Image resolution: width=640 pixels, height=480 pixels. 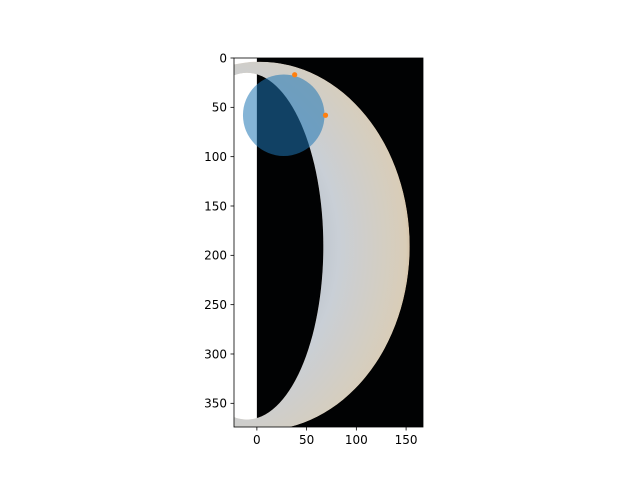 I want to click on x-tick-label: 50, so click(x=306, y=440).